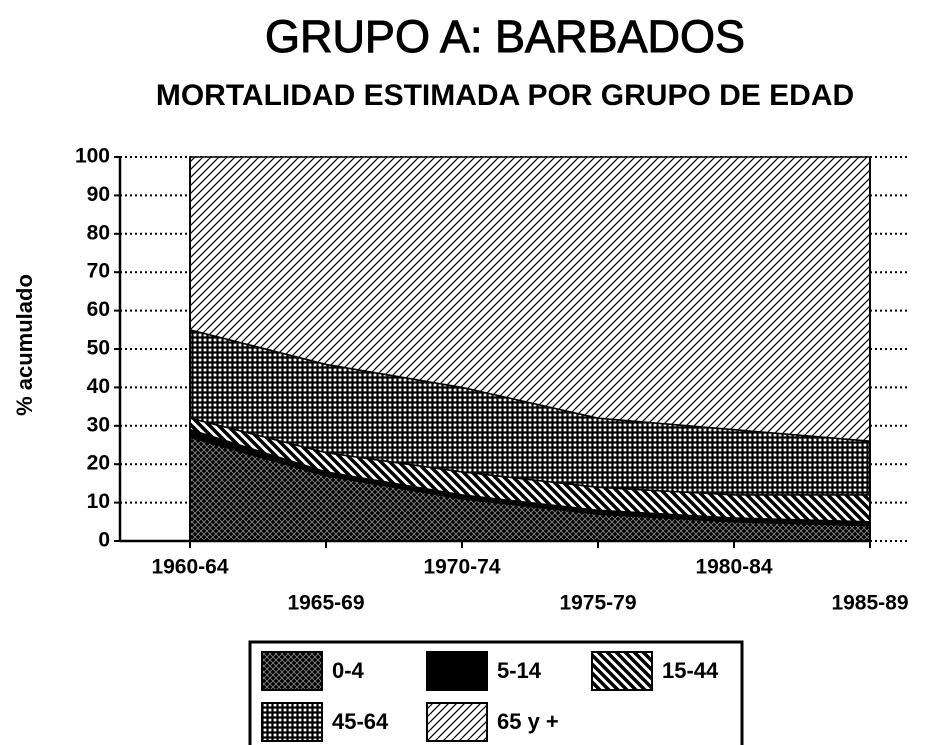  What do you see at coordinates (505, 36) in the screenshot?
I see `chart-title: GRUPO A: BARBADOS` at bounding box center [505, 36].